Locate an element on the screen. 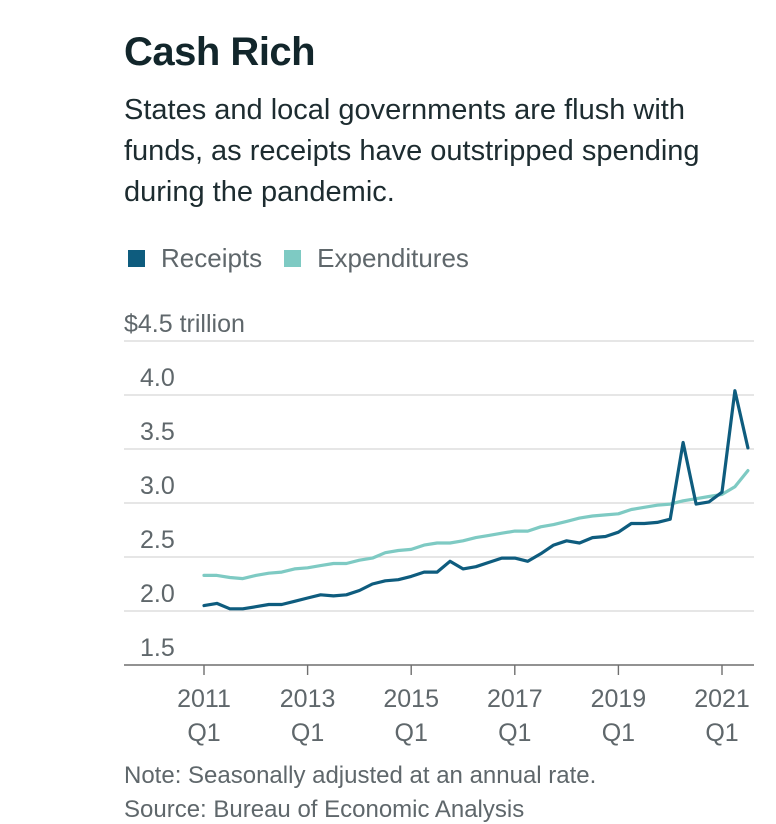 The height and width of the screenshot is (824, 776). legend-item-expenditures: Expenditures is located at coordinates (376, 258).